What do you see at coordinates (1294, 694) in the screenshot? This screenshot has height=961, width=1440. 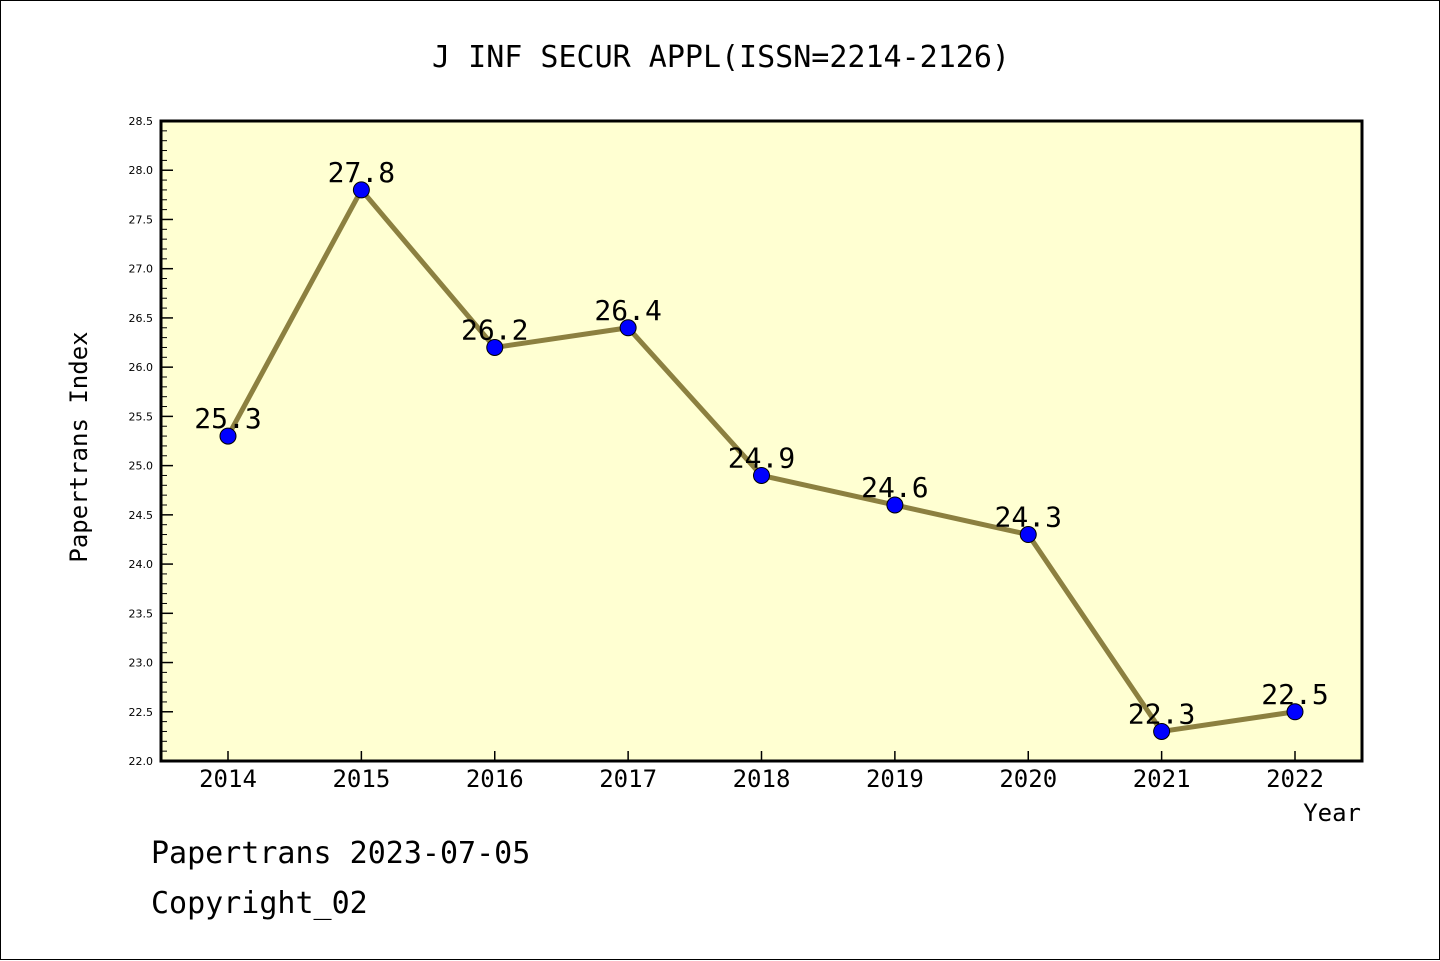 I see `data-label: 22.5` at bounding box center [1294, 694].